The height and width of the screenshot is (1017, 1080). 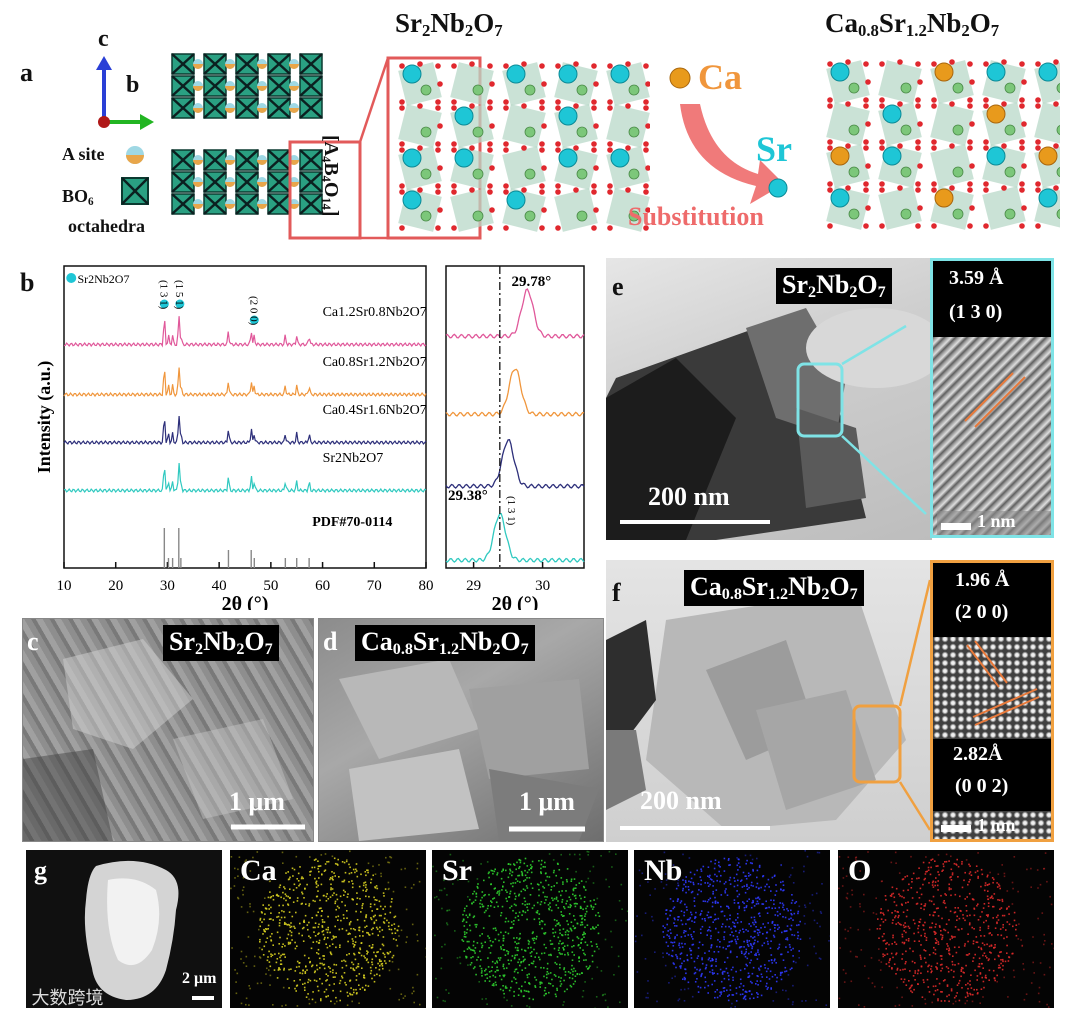 What do you see at coordinates (616, 592) in the screenshot?
I see `panel-f-label: f` at bounding box center [616, 592].